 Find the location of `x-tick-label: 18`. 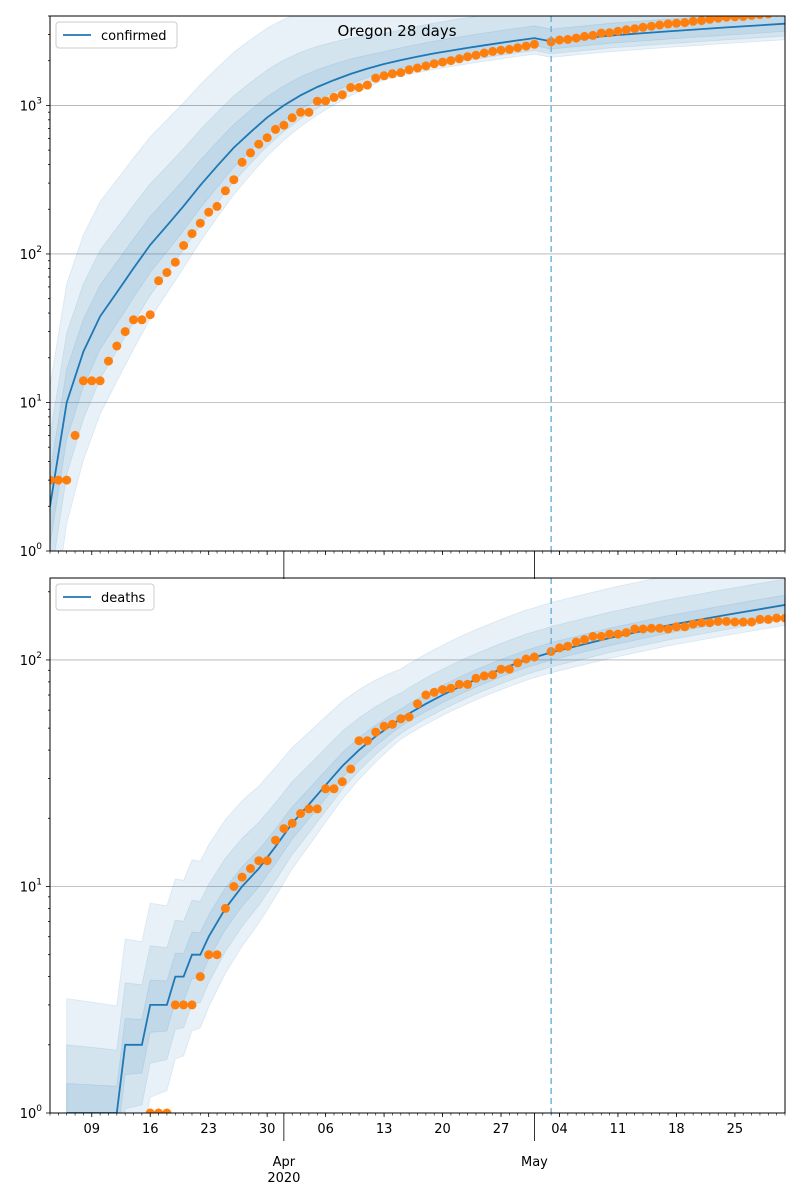

x-tick-label: 18 is located at coordinates (676, 1129).